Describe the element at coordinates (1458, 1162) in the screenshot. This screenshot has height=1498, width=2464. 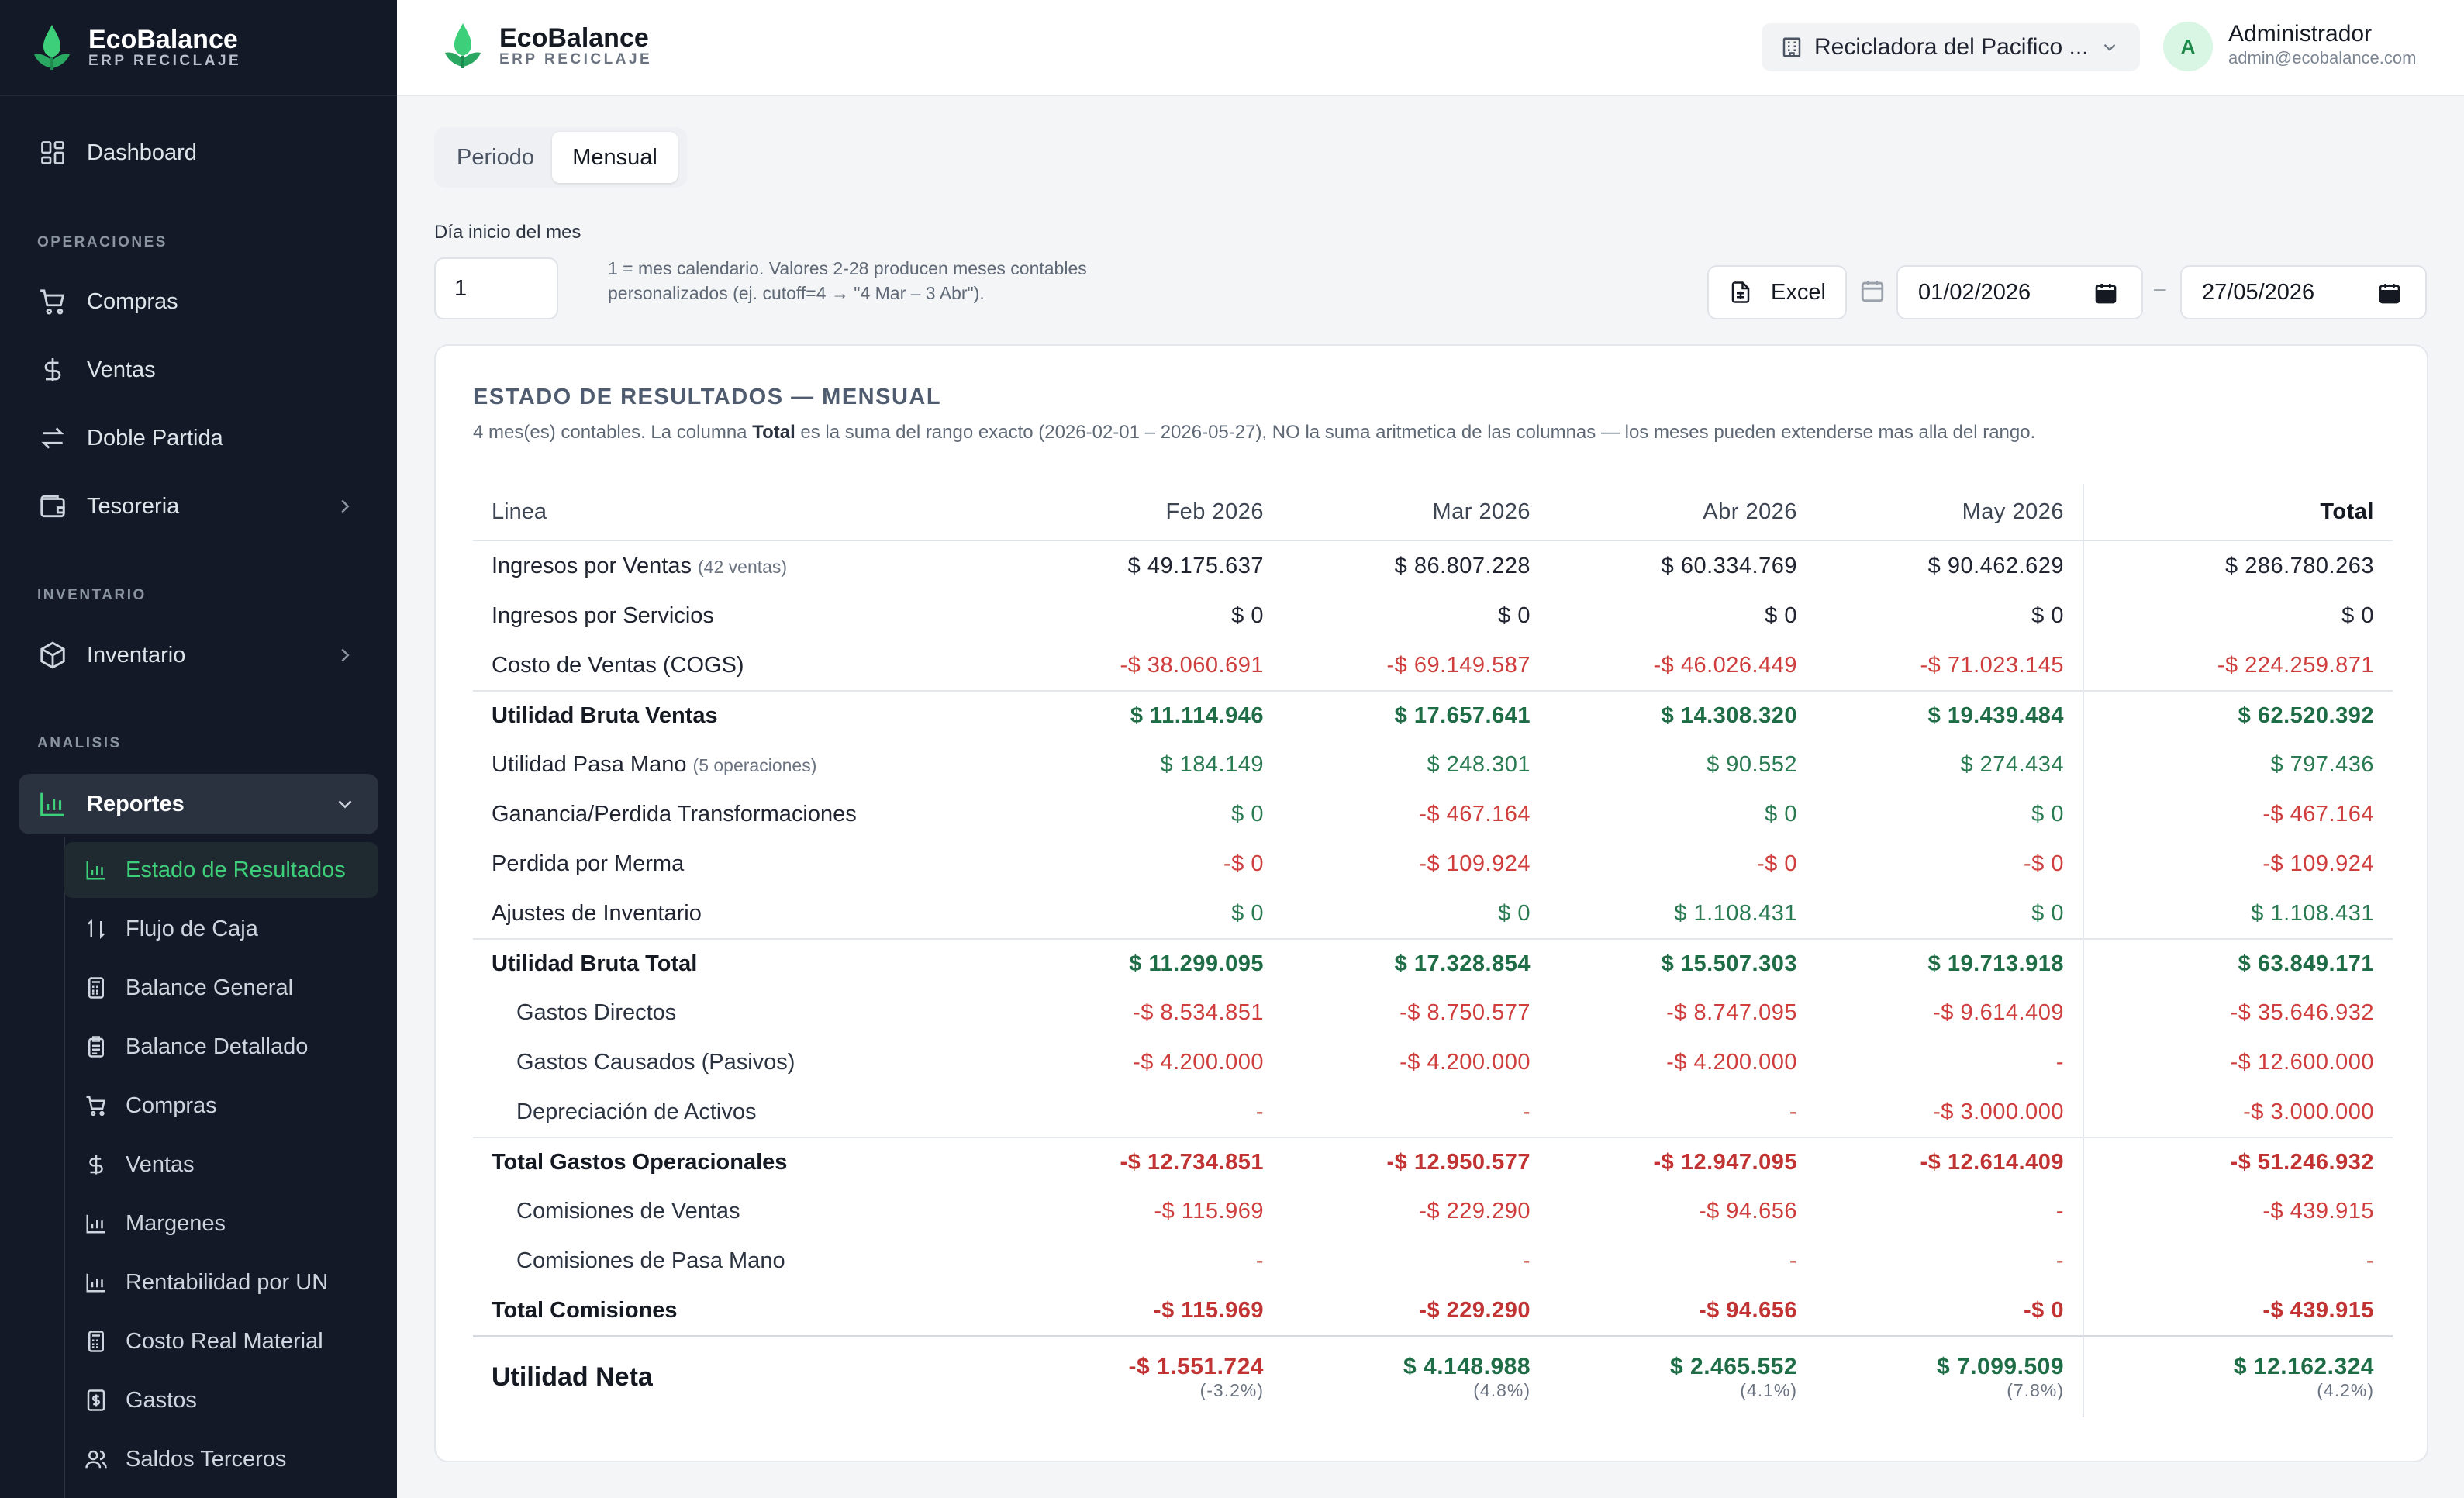
I see `value-cell: -$ 12.950.577` at that location.